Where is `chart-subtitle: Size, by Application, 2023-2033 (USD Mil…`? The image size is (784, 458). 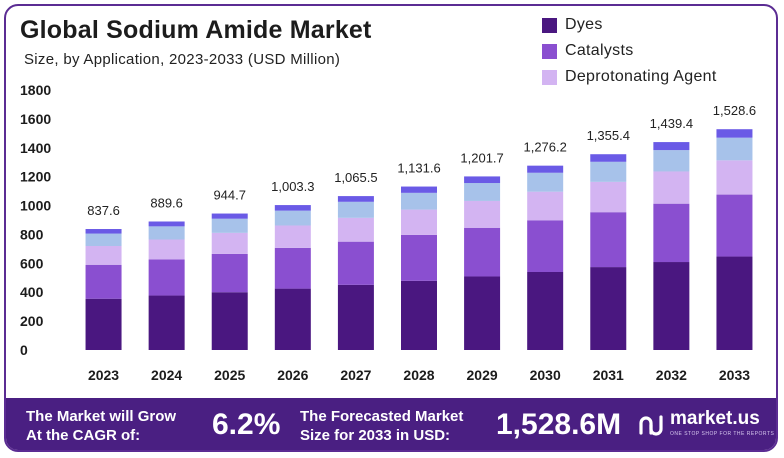 chart-subtitle: Size, by Application, 2023-2033 (USD Mil… is located at coordinates (182, 59).